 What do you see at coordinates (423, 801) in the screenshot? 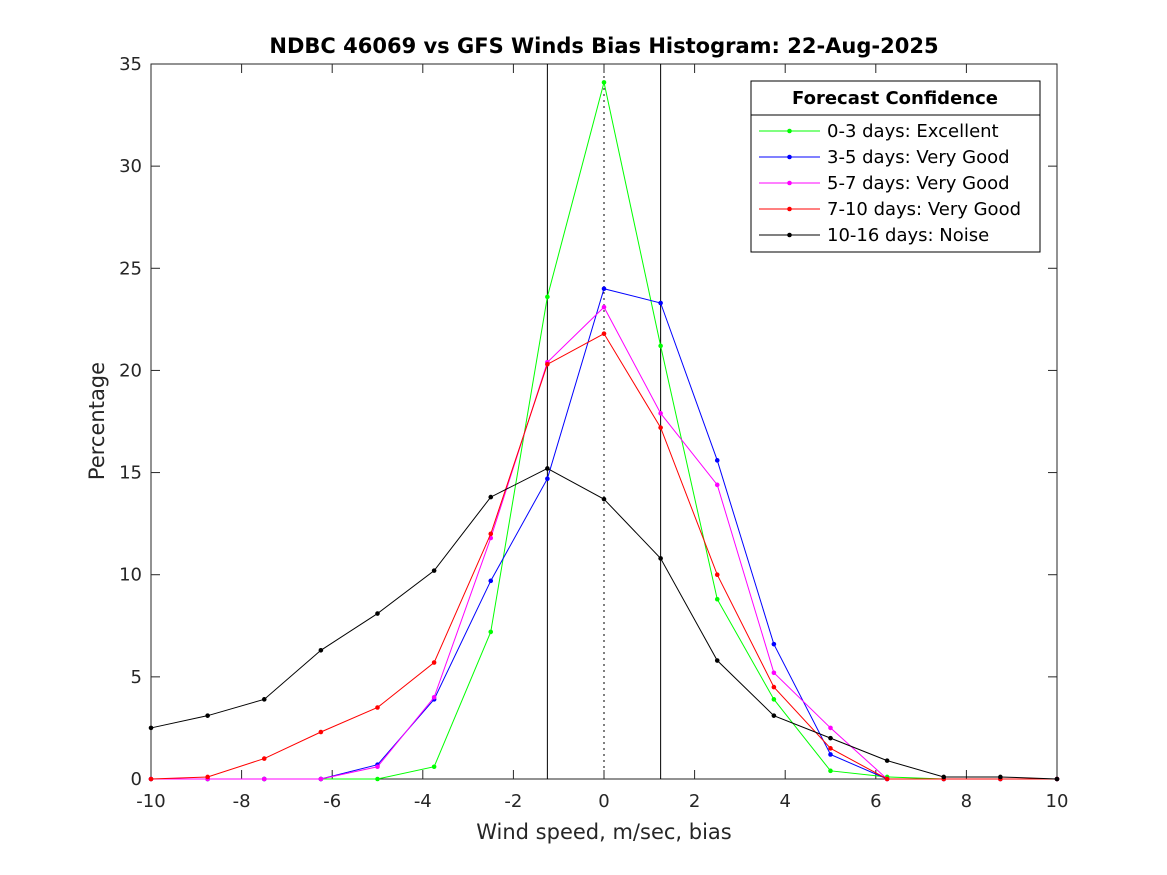
I see `x-tick-label: -4` at bounding box center [423, 801].